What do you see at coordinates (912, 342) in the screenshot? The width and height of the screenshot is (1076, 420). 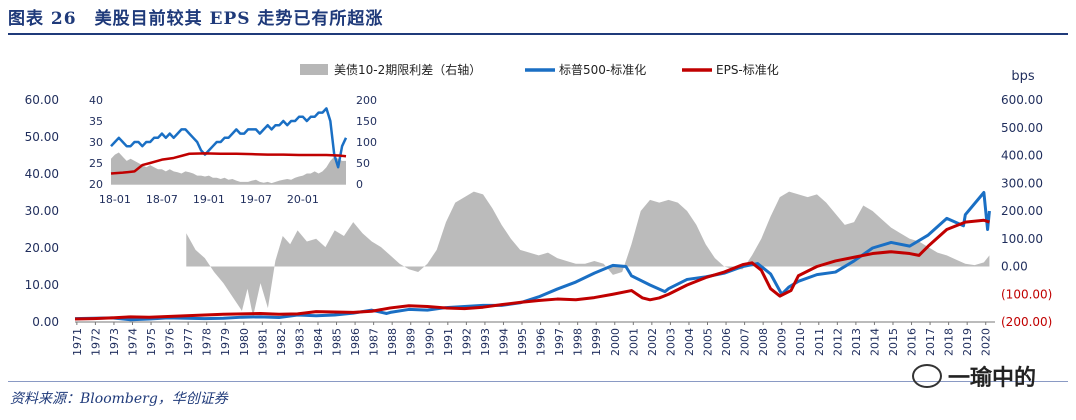 I see `x-tick-label: 2016` at bounding box center [912, 342].